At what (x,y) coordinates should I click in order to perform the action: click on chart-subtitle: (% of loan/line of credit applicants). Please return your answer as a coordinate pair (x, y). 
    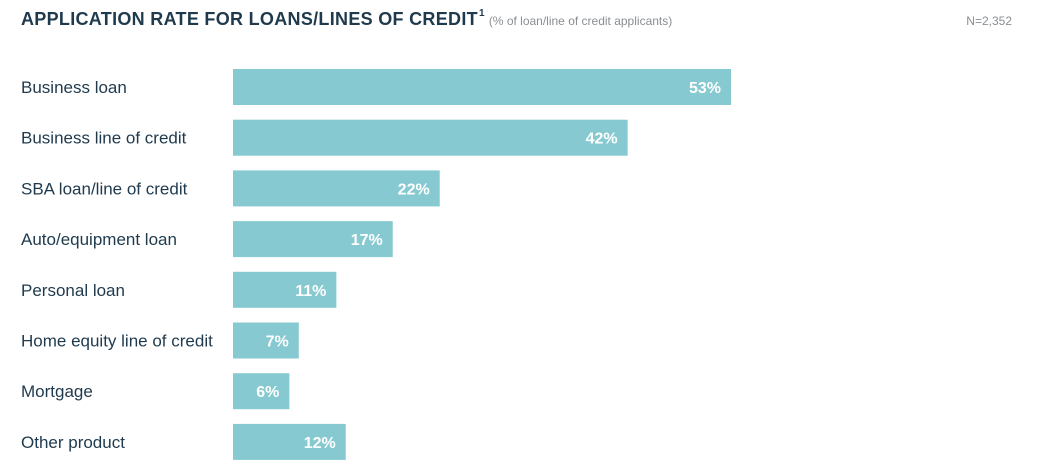
    Looking at the image, I should click on (580, 21).